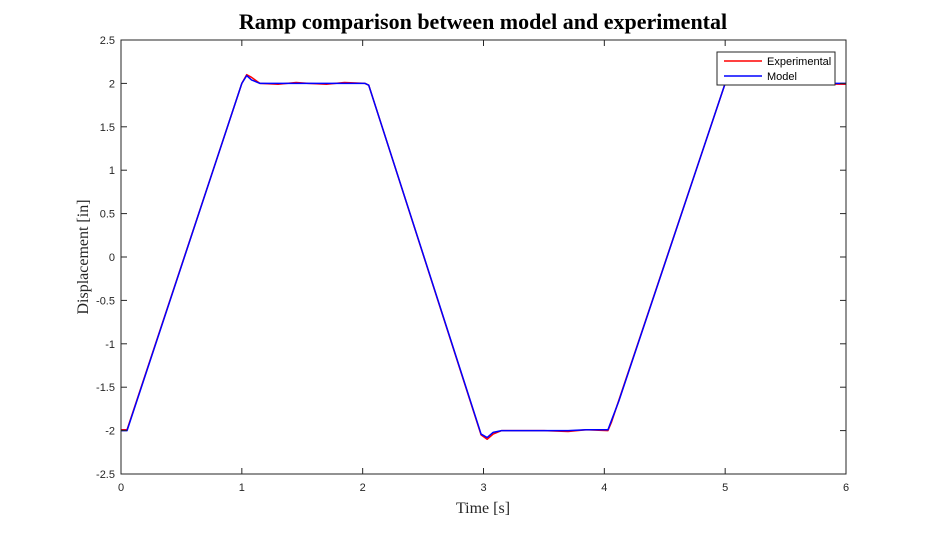  What do you see at coordinates (105, 301) in the screenshot?
I see `y-tick-label: -0.5` at bounding box center [105, 301].